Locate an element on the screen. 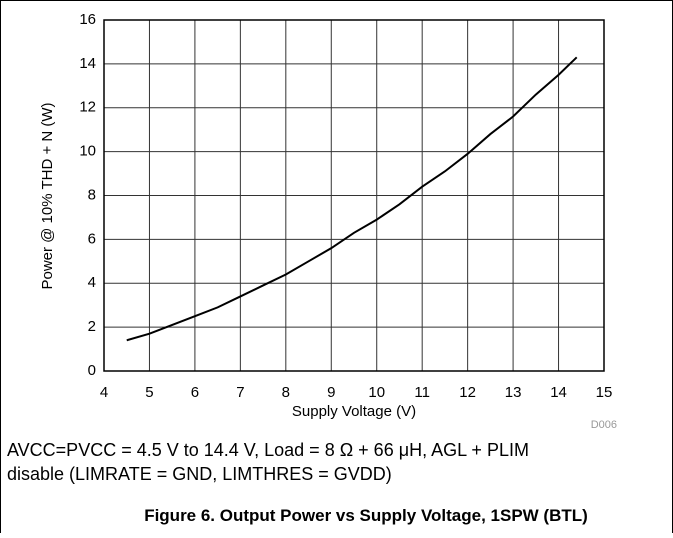 The height and width of the screenshot is (538, 673). x-tick-label: 6 is located at coordinates (195, 392).